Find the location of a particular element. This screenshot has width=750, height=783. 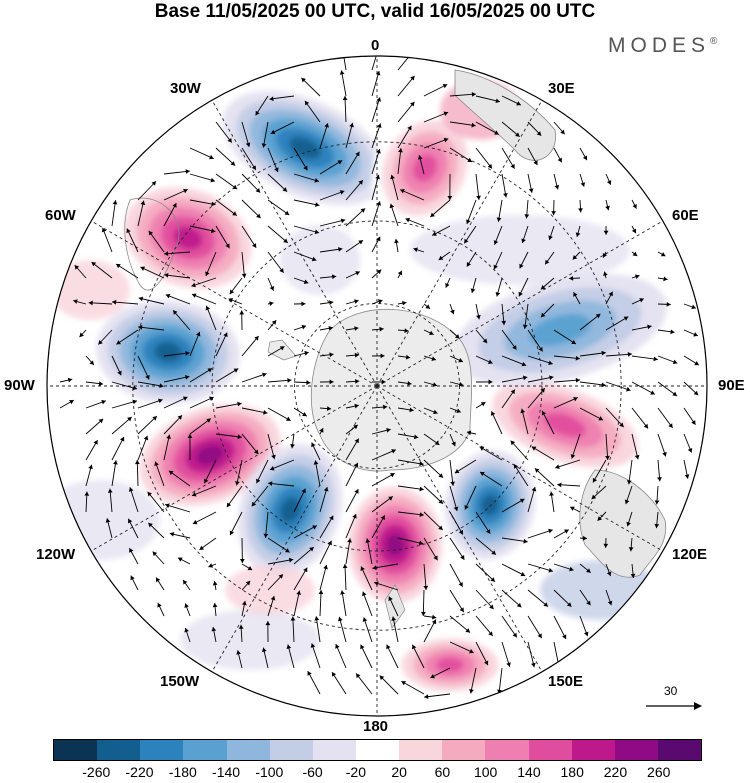

anomaly-contour is located at coordinates (565, 425).